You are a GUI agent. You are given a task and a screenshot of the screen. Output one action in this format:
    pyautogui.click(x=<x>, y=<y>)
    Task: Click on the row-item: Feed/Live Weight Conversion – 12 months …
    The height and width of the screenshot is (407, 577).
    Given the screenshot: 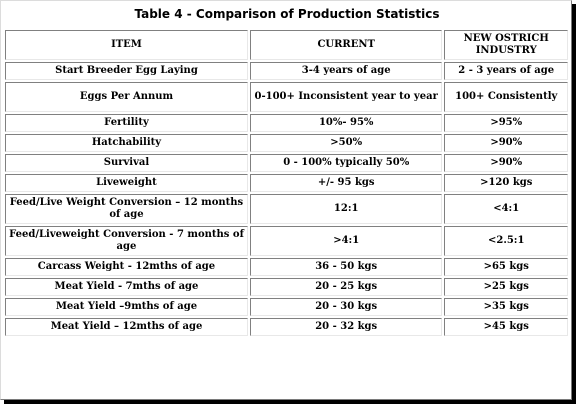 What is the action you would take?
    pyautogui.click(x=126, y=209)
    